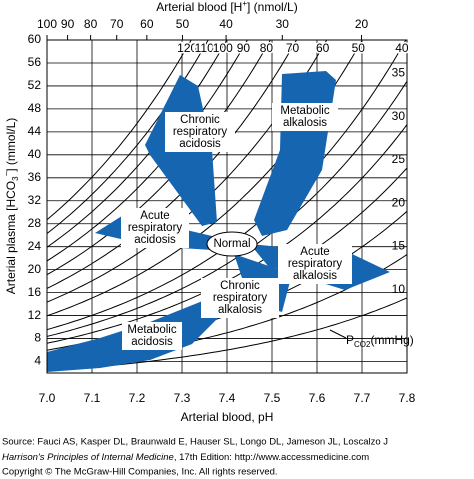  Describe the element at coordinates (47, 398) in the screenshot. I see `x-tick-label: 7.0` at that location.